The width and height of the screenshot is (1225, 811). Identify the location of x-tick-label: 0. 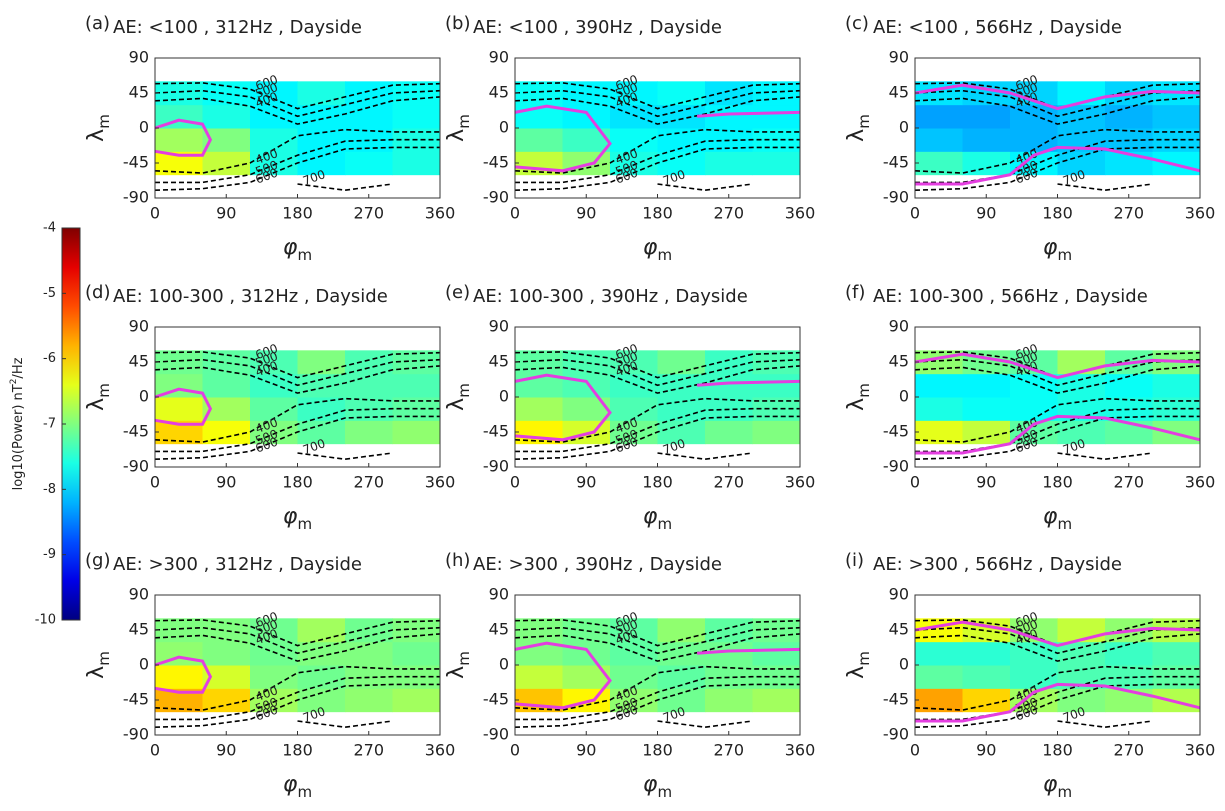
(155, 750).